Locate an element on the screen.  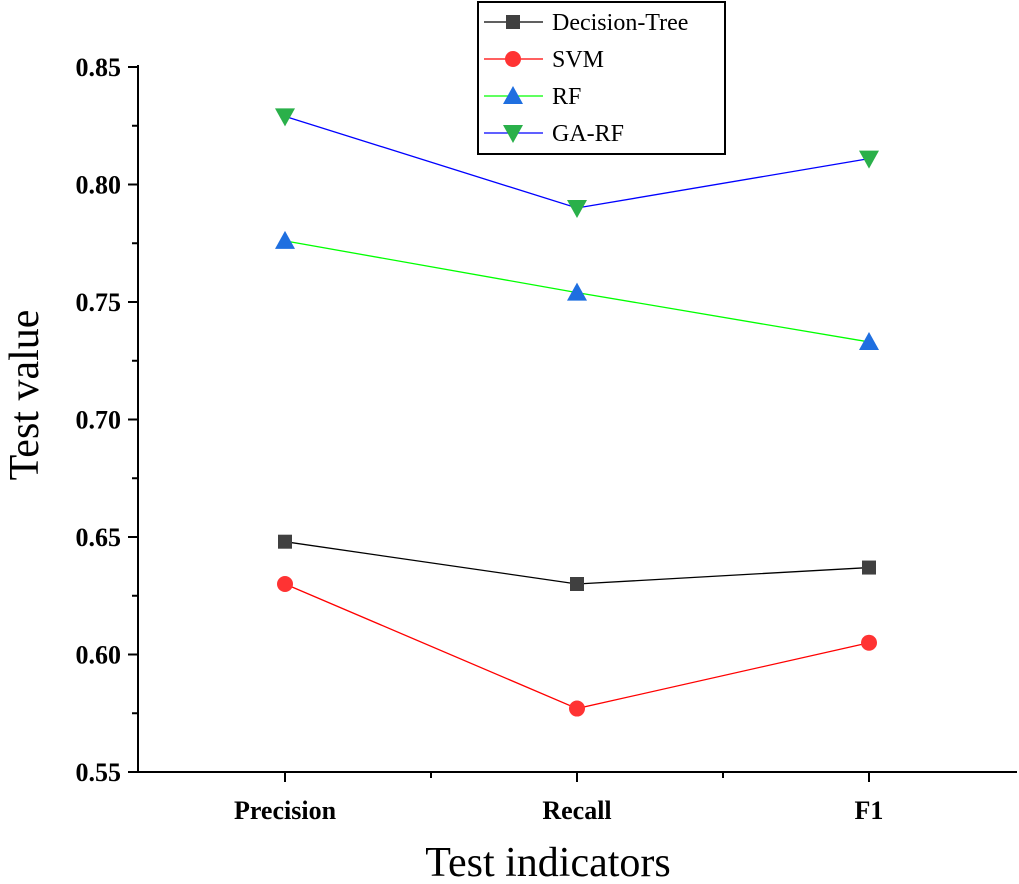
y-tick-label: 0.60 is located at coordinates (99, 655).